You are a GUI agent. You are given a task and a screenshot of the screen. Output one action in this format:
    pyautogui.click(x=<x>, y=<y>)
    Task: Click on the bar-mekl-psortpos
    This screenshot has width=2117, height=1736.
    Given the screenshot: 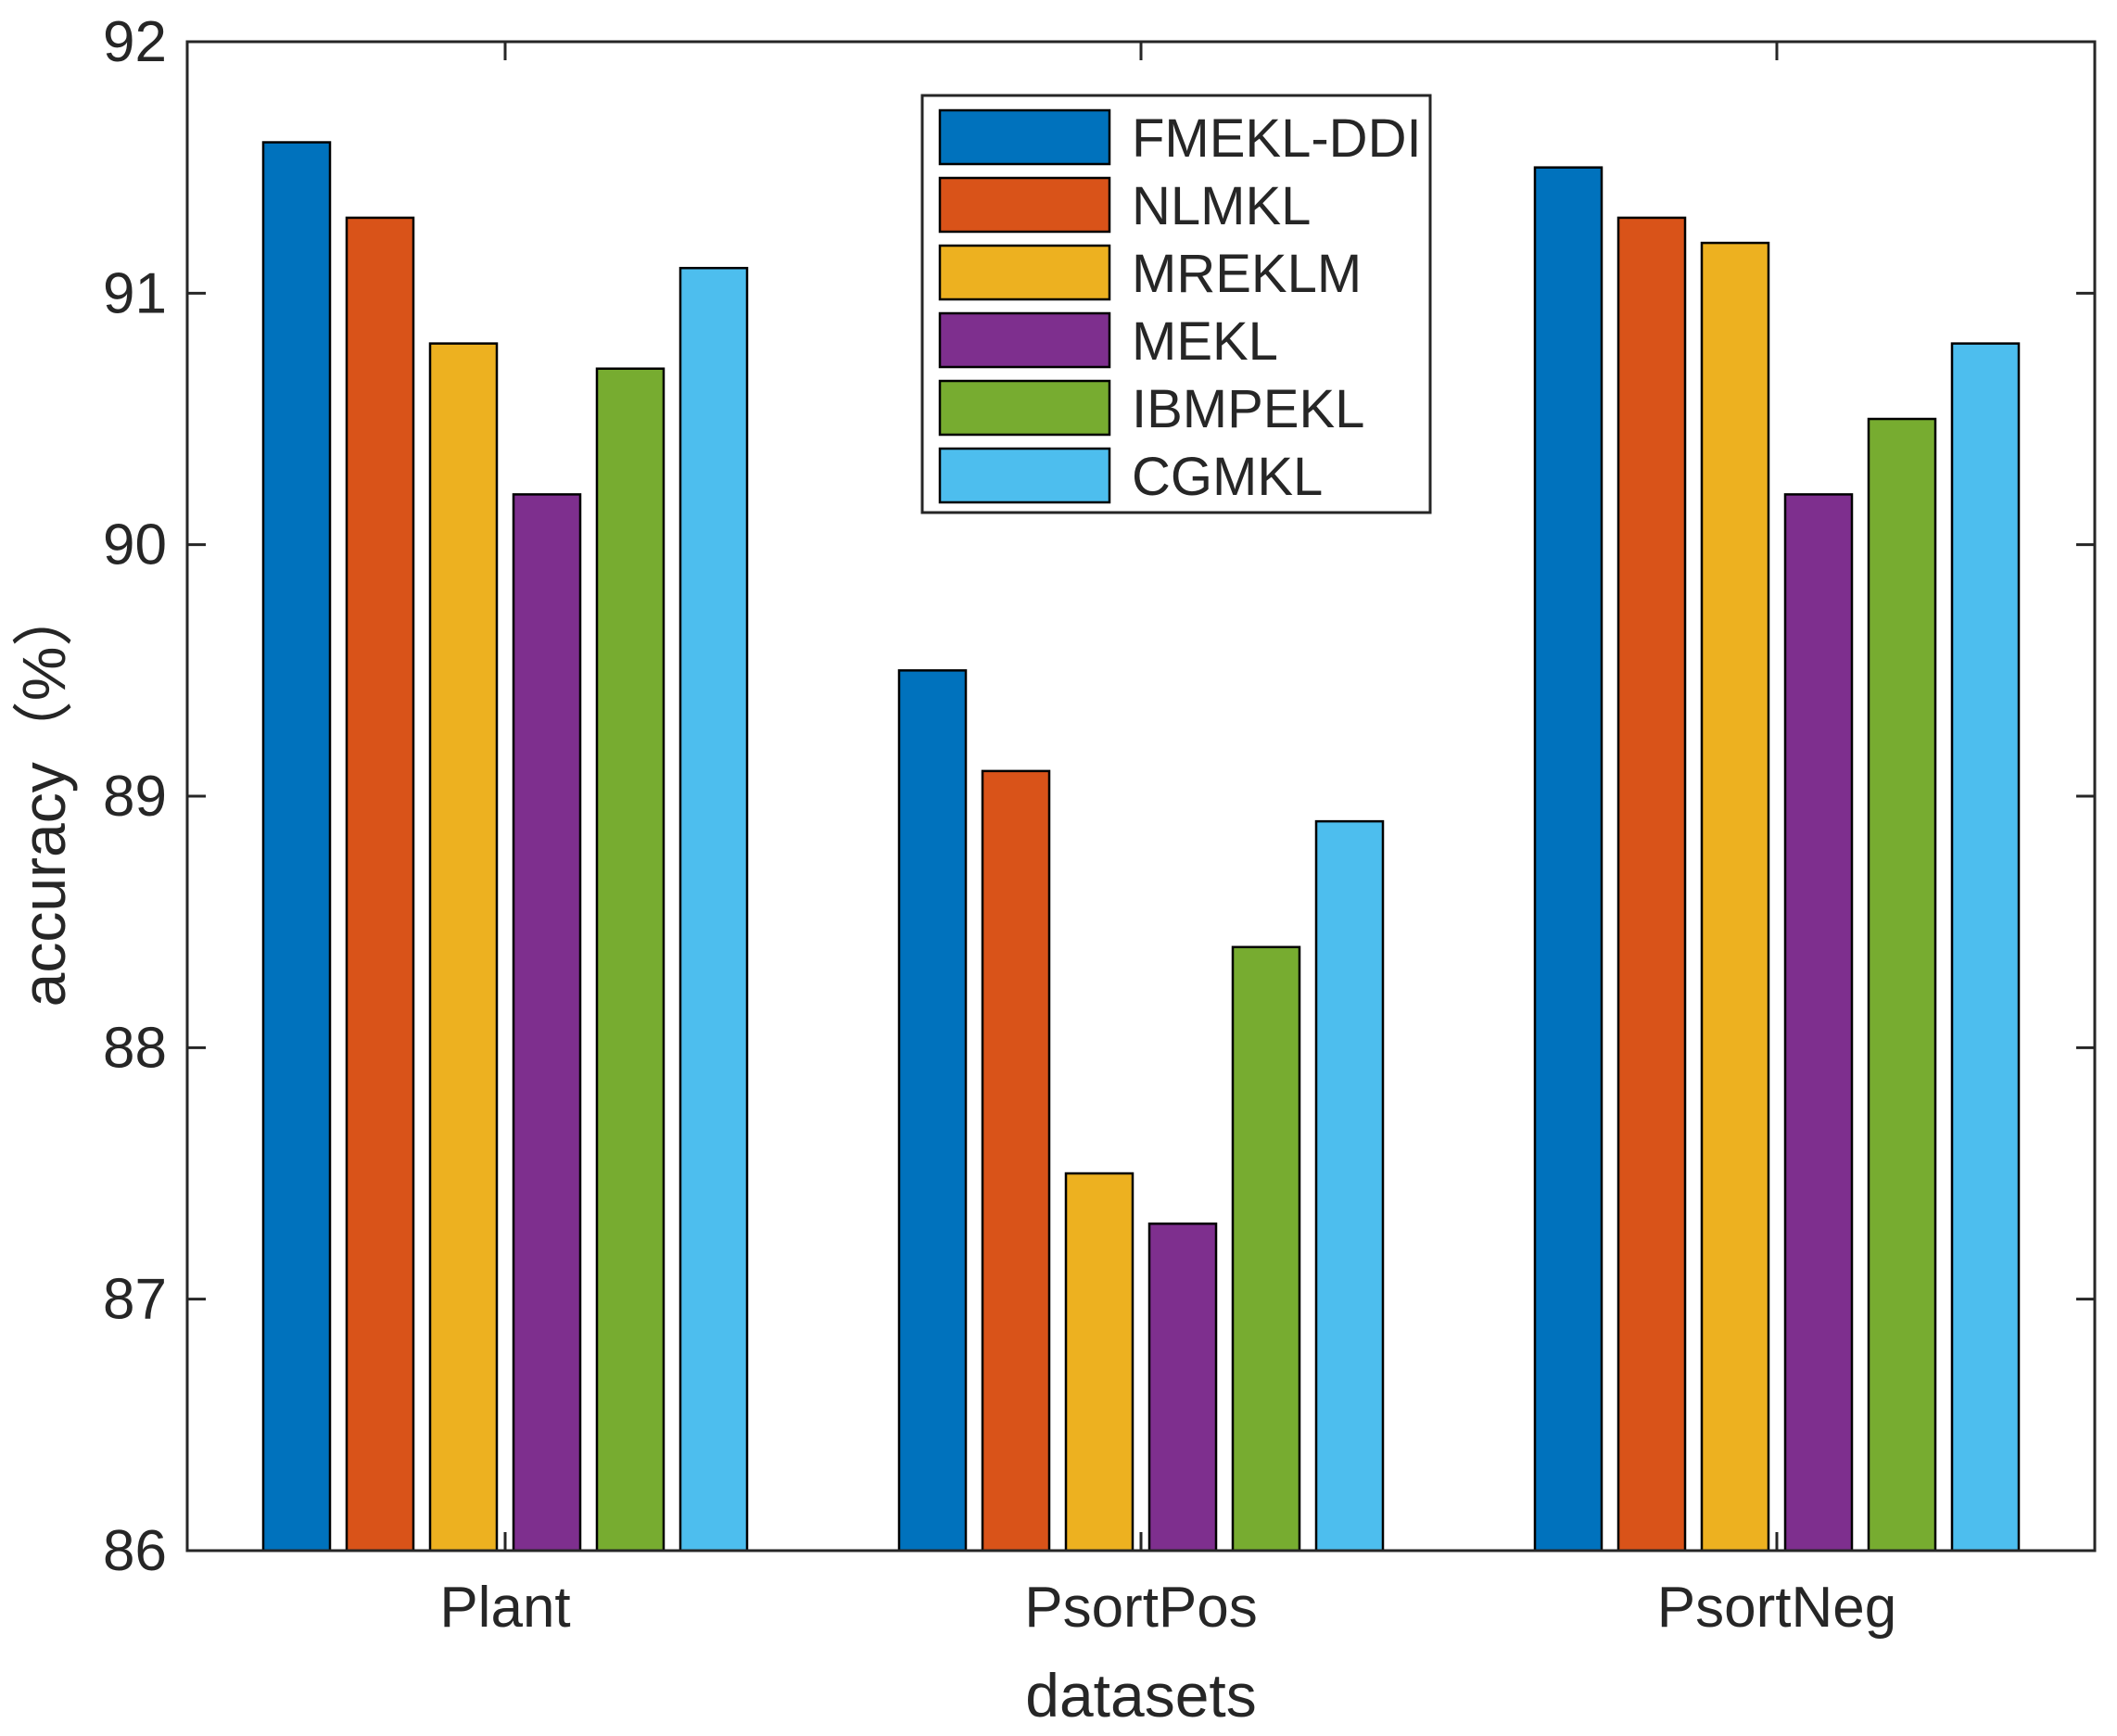 What is the action you would take?
    pyautogui.click(x=1182, y=1387)
    